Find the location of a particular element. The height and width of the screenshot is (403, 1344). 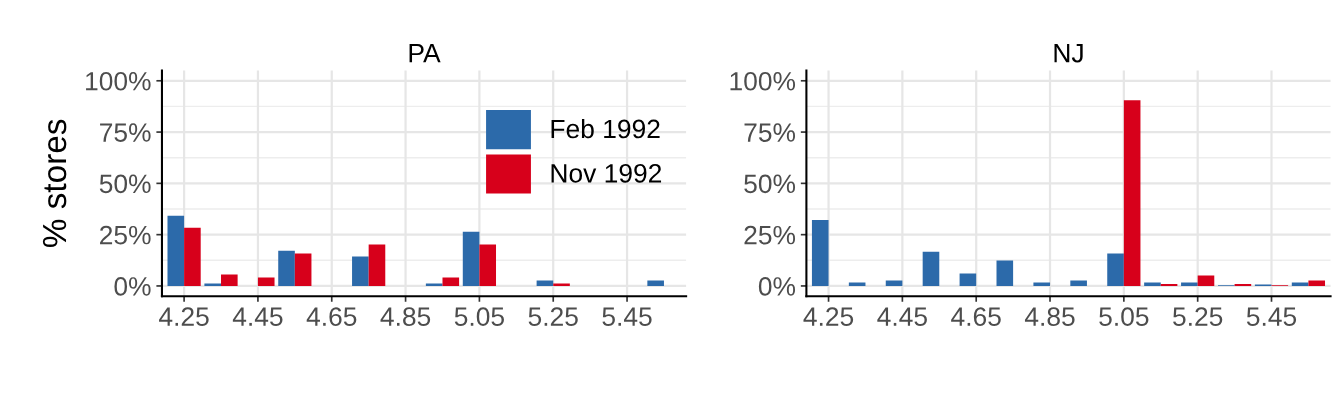

chart-title: PA is located at coordinates (425, 53).